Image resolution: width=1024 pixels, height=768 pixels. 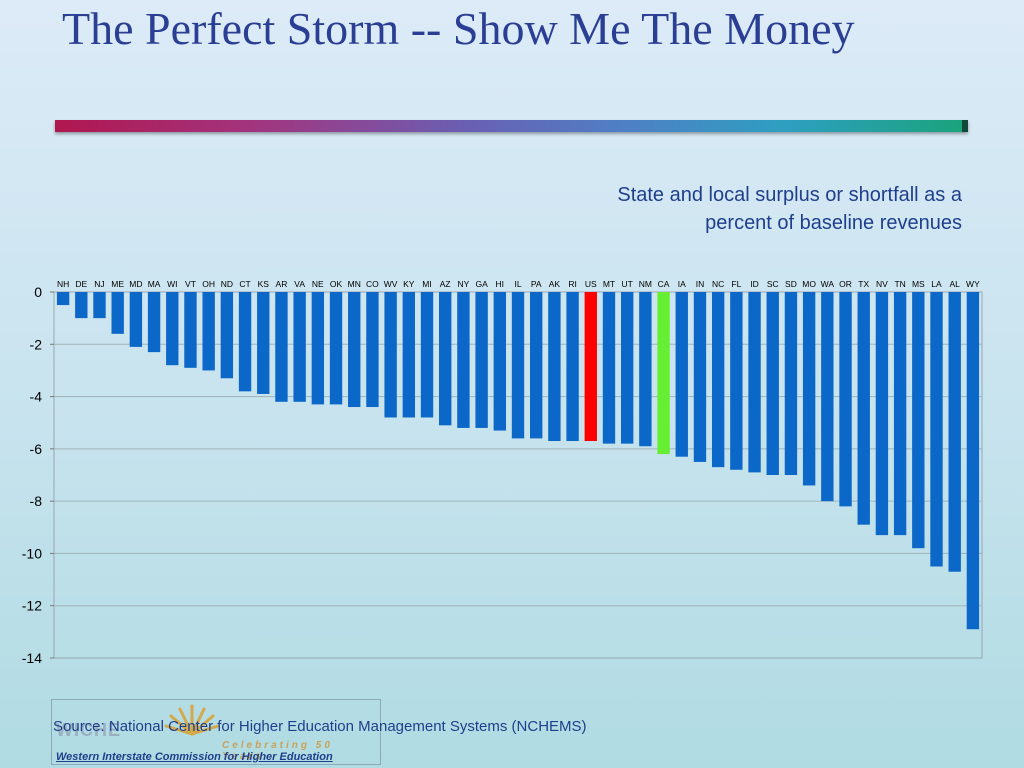 I want to click on category-label-ar: AR, so click(x=282, y=284).